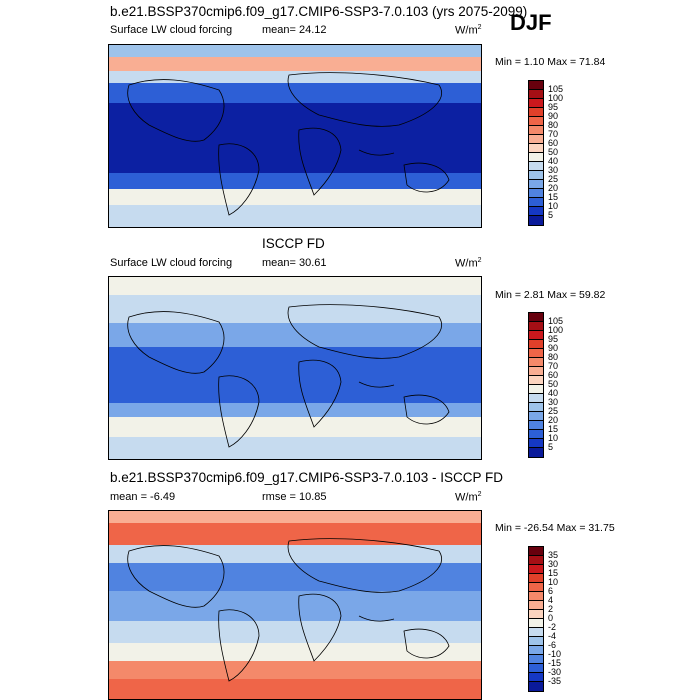  What do you see at coordinates (555, 528) in the screenshot?
I see `panel3-minmax: Min = -26.54 Max = 31.75` at bounding box center [555, 528].